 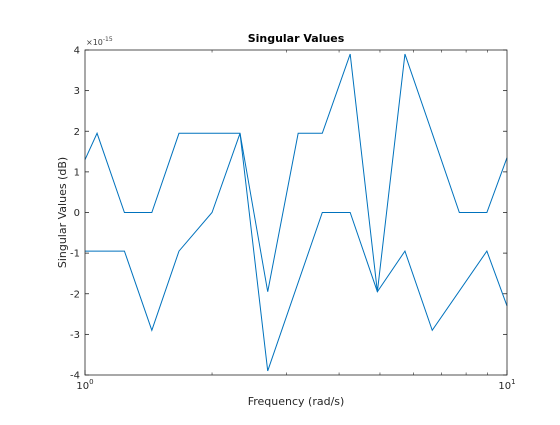 I want to click on y-tick-label: -1, so click(x=75, y=254).